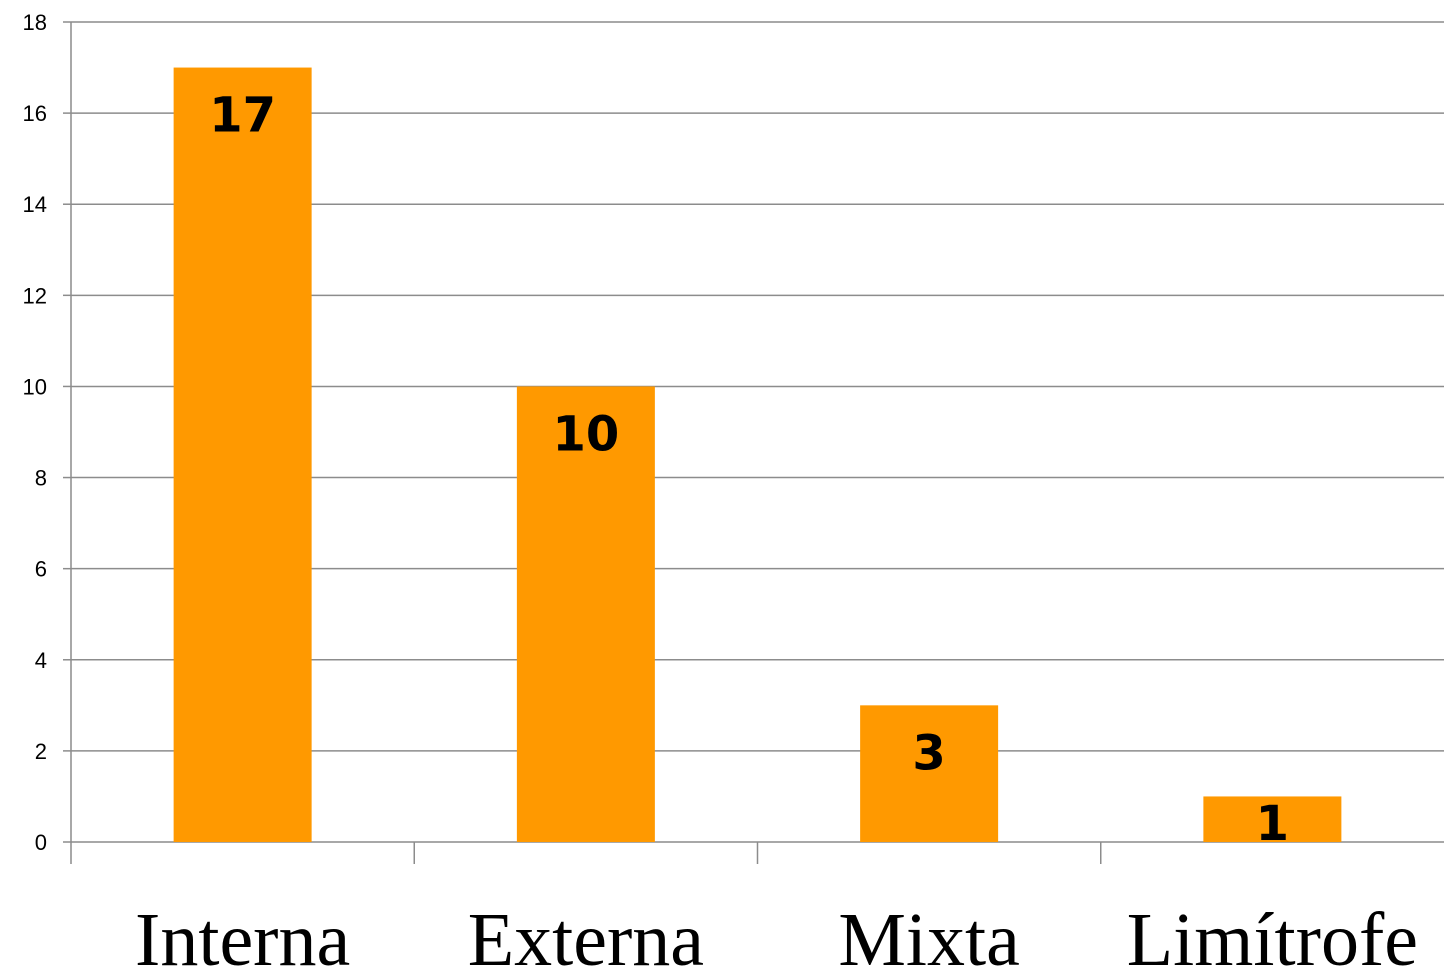  Describe the element at coordinates (35, 432) in the screenshot. I see `y-axis-tick-labels: 0 2 4 6 8 10 12 14 16 18` at that location.